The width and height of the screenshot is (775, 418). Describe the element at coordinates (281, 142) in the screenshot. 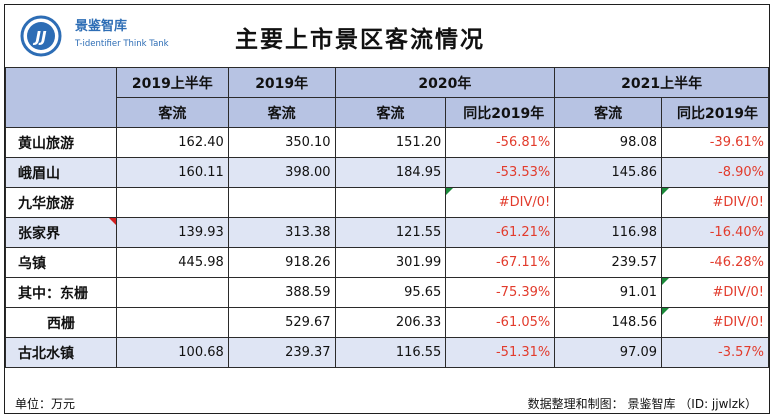

I see `cell-value: 350.10` at that location.